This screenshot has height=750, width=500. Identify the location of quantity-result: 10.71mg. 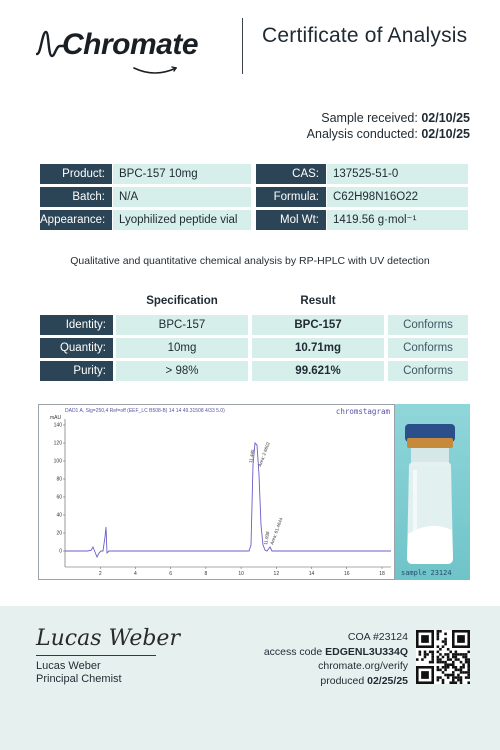
(318, 348).